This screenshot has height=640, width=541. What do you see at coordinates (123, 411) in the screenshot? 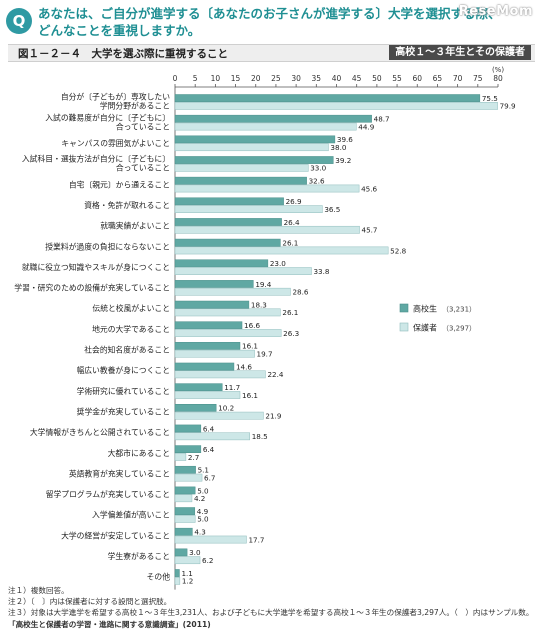
I see `category-label: 奨学金が充実していること` at bounding box center [123, 411].